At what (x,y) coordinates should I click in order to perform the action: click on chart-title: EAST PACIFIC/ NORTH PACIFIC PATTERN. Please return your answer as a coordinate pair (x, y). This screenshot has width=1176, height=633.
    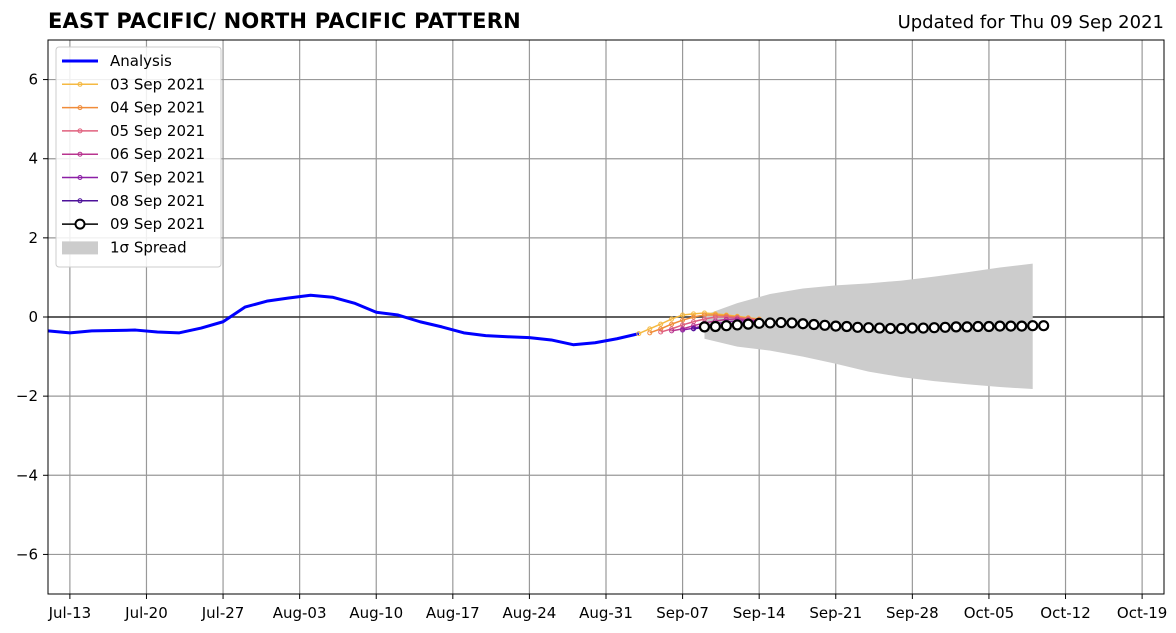
    Looking at the image, I should click on (284, 21).